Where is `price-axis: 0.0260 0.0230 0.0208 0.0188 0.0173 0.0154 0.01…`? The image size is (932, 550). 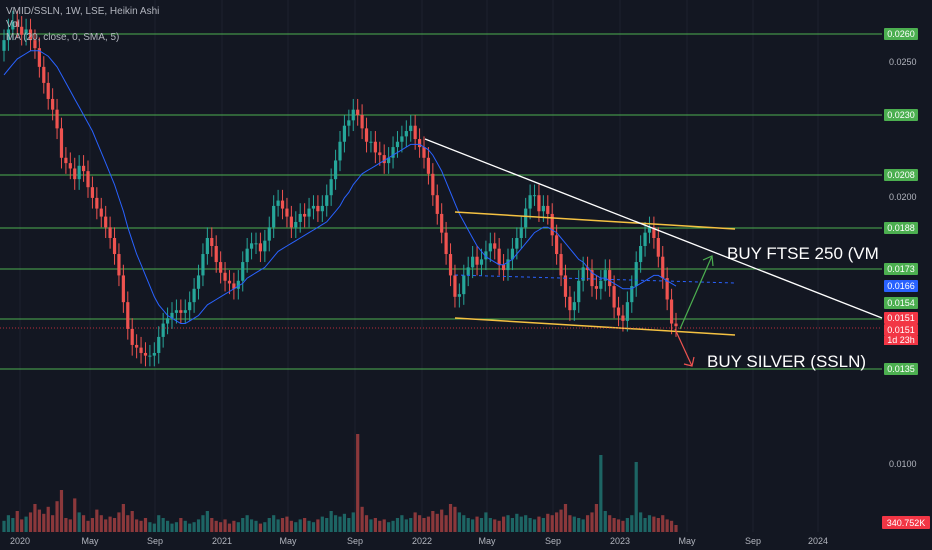 price-axis: 0.0260 0.0230 0.0208 0.0188 0.0173 0.0154 0.01… is located at coordinates (906, 278).